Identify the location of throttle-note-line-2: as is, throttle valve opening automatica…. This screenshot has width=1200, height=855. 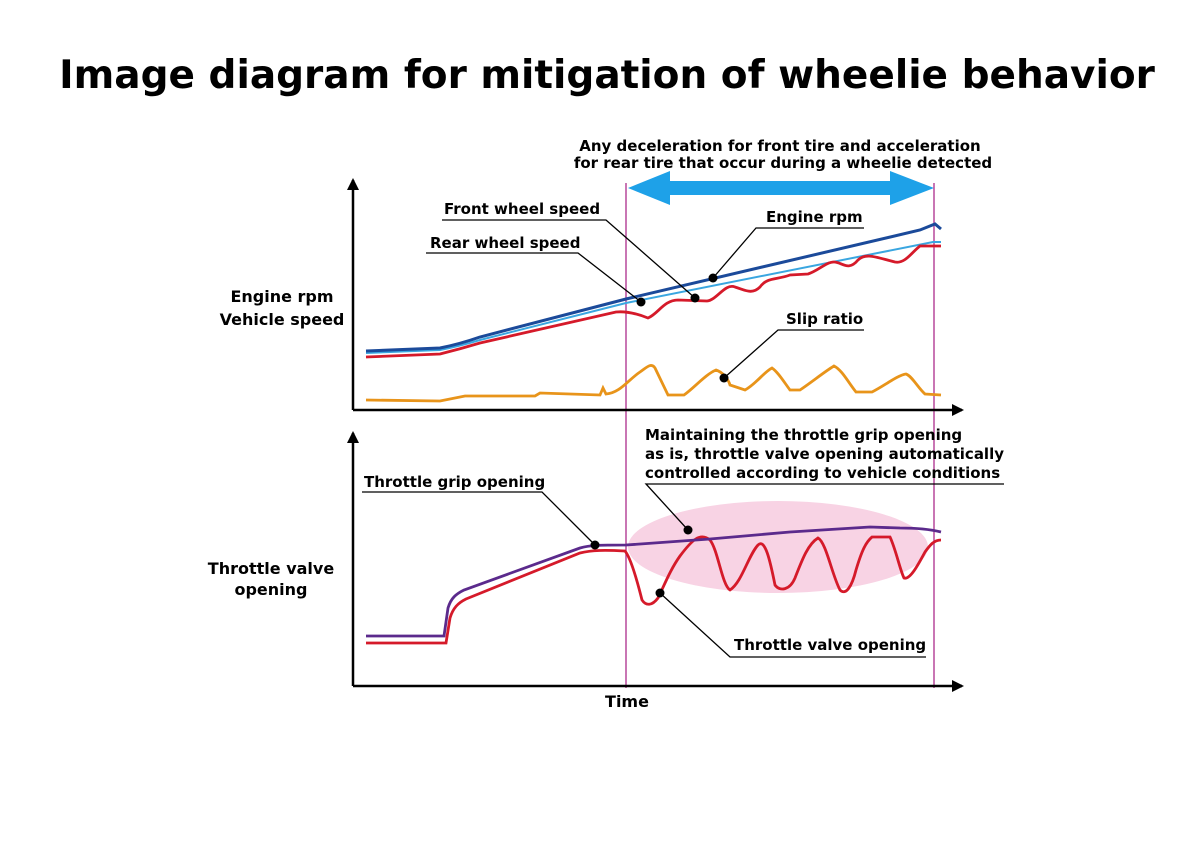
(824, 454).